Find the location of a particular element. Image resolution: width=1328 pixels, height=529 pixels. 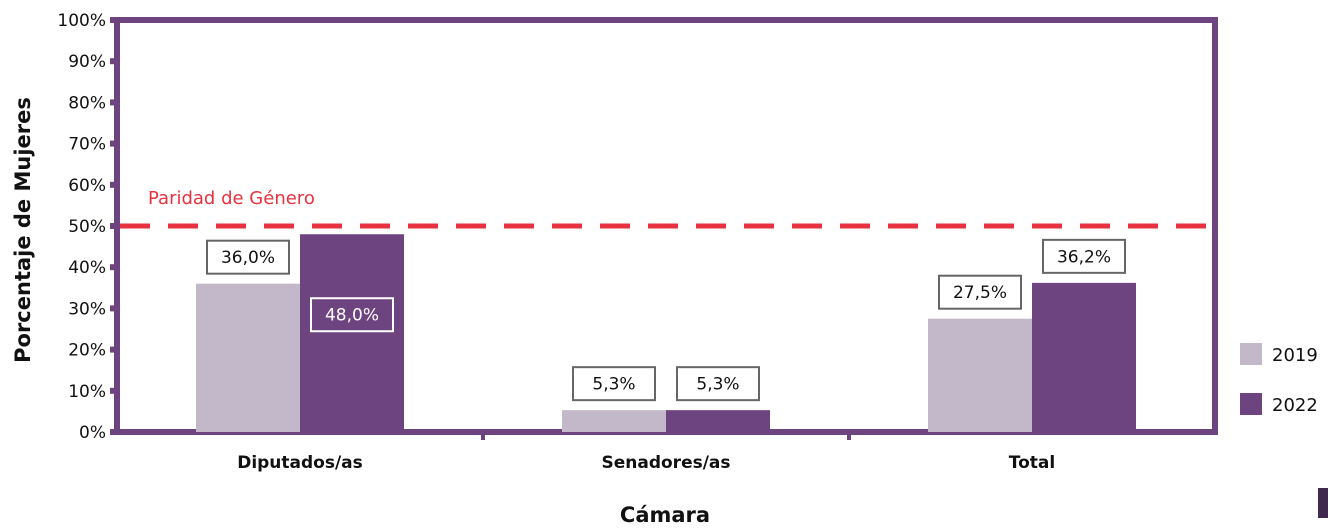

y-tick-label: 80% is located at coordinates (87, 103).